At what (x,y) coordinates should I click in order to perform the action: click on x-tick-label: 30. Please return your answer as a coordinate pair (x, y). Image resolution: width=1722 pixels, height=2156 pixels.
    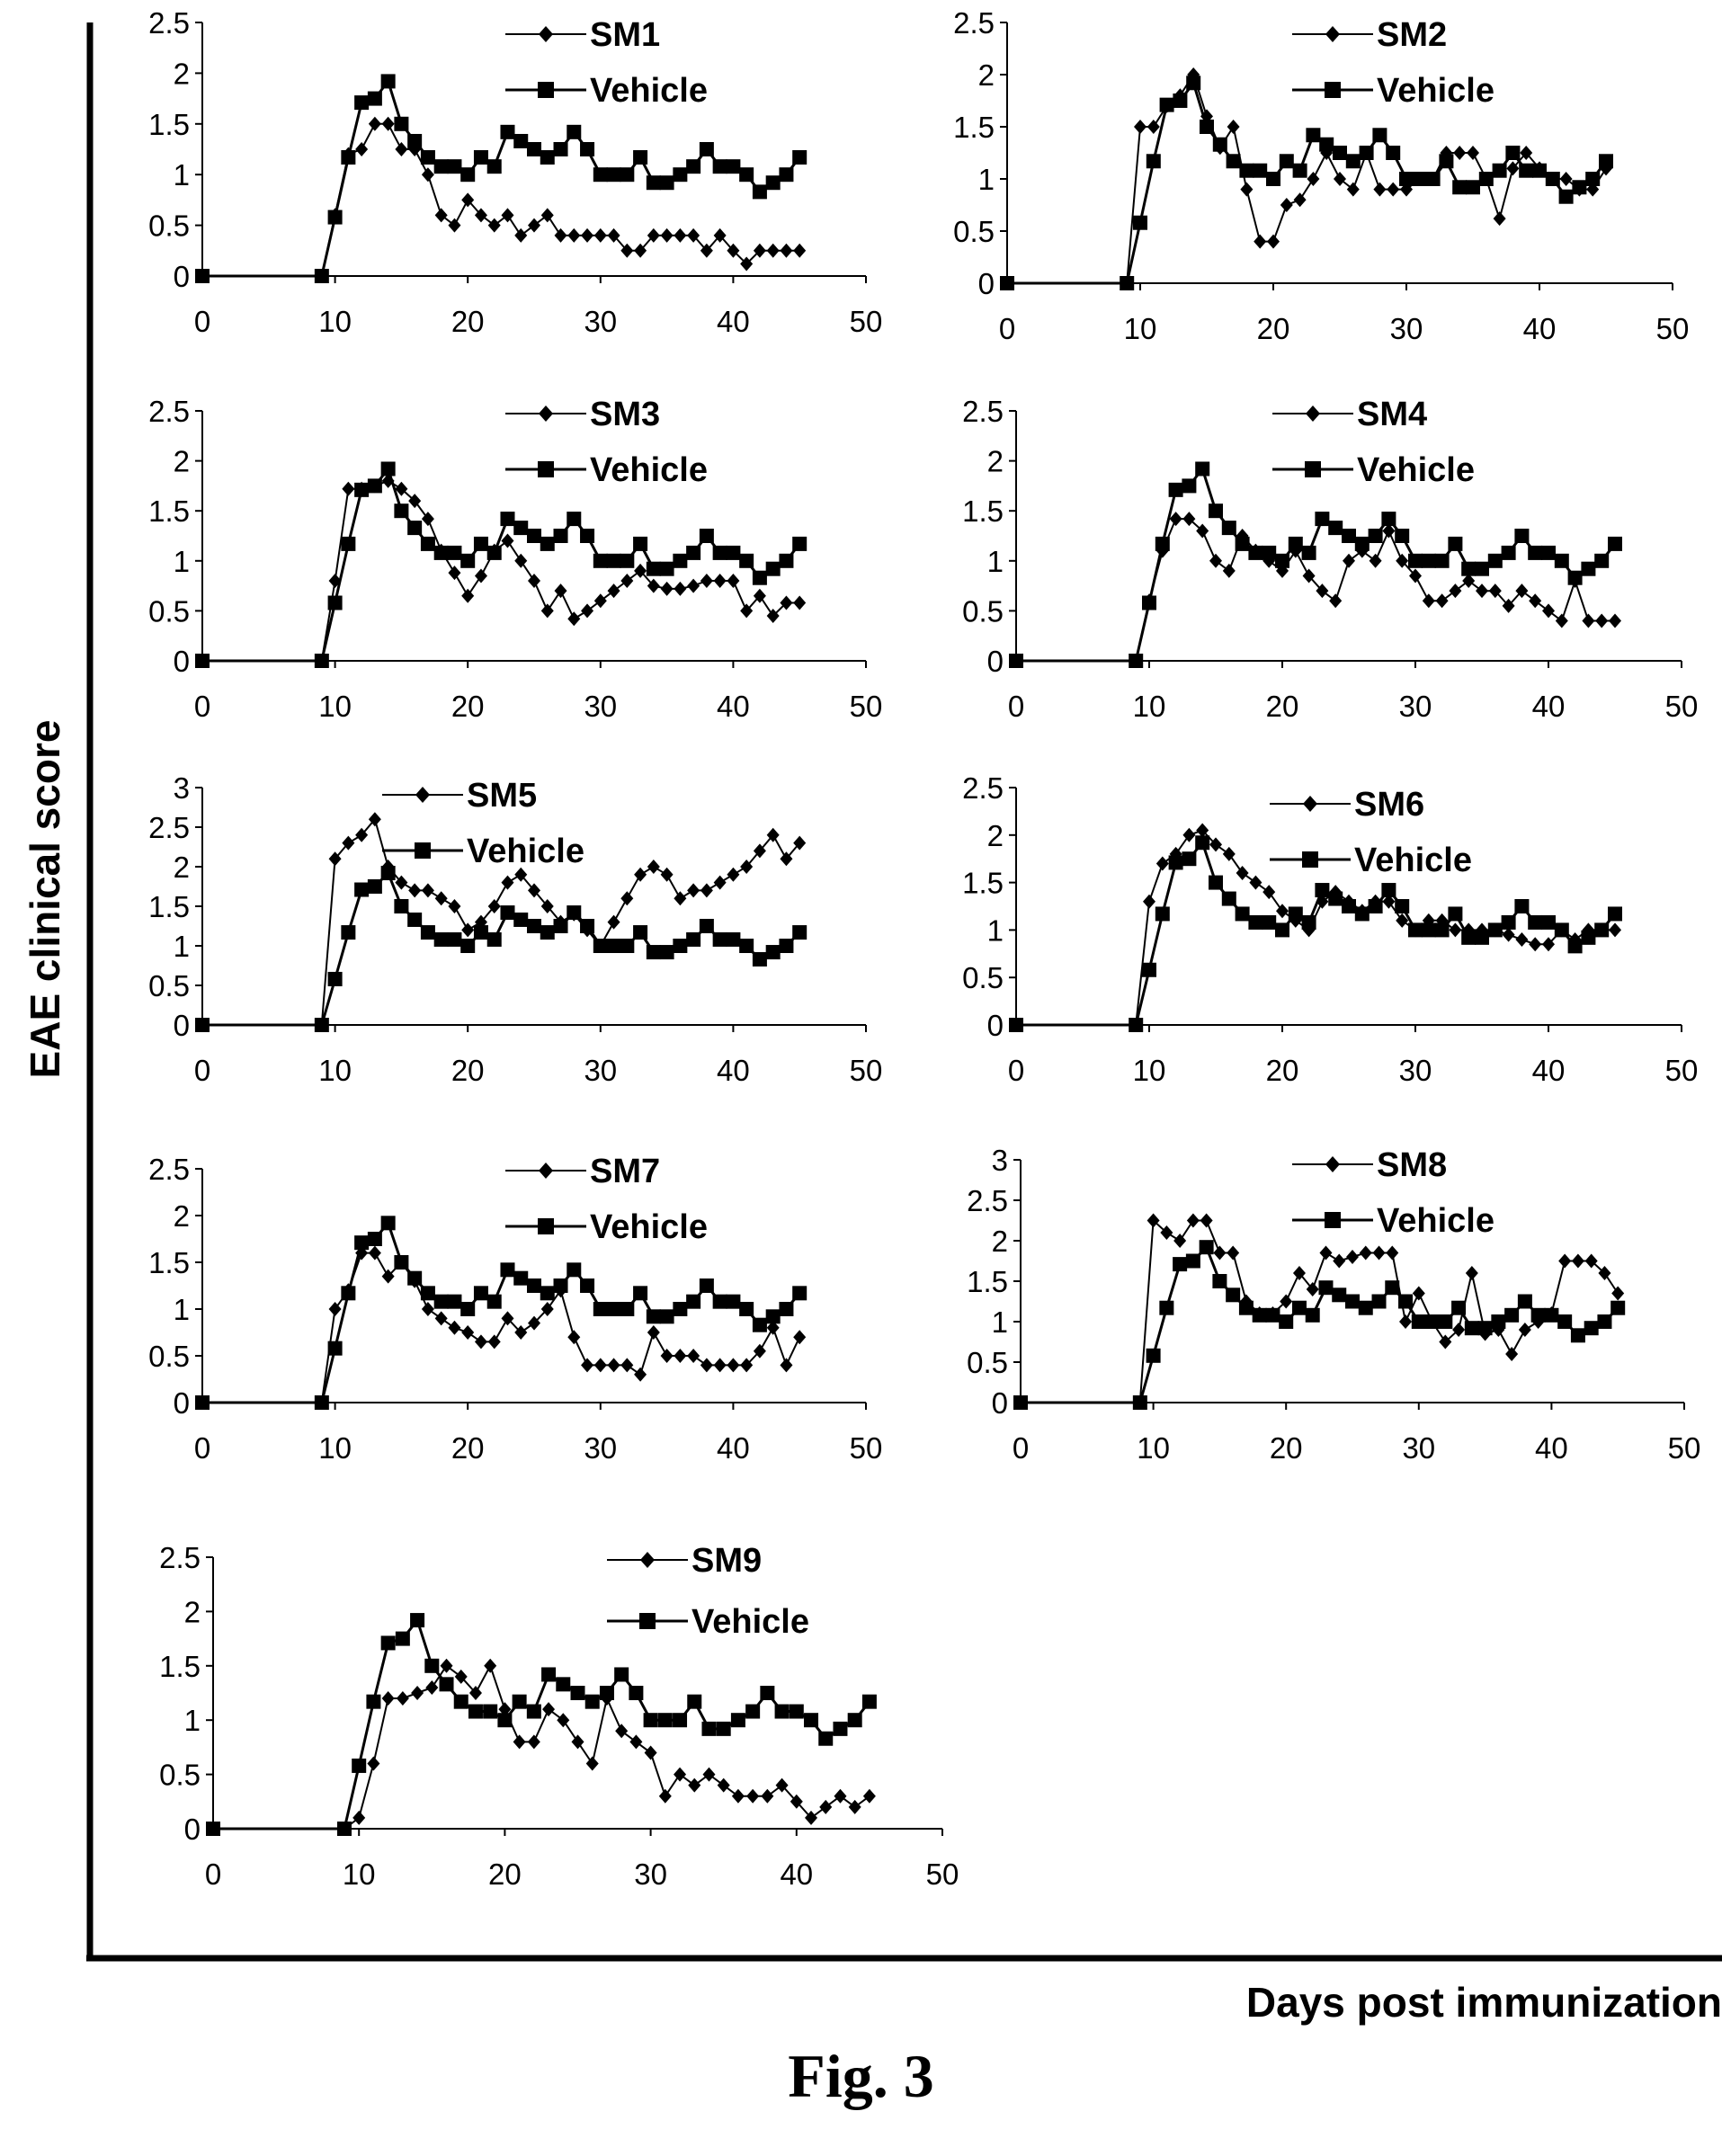
    Looking at the image, I should click on (1406, 329).